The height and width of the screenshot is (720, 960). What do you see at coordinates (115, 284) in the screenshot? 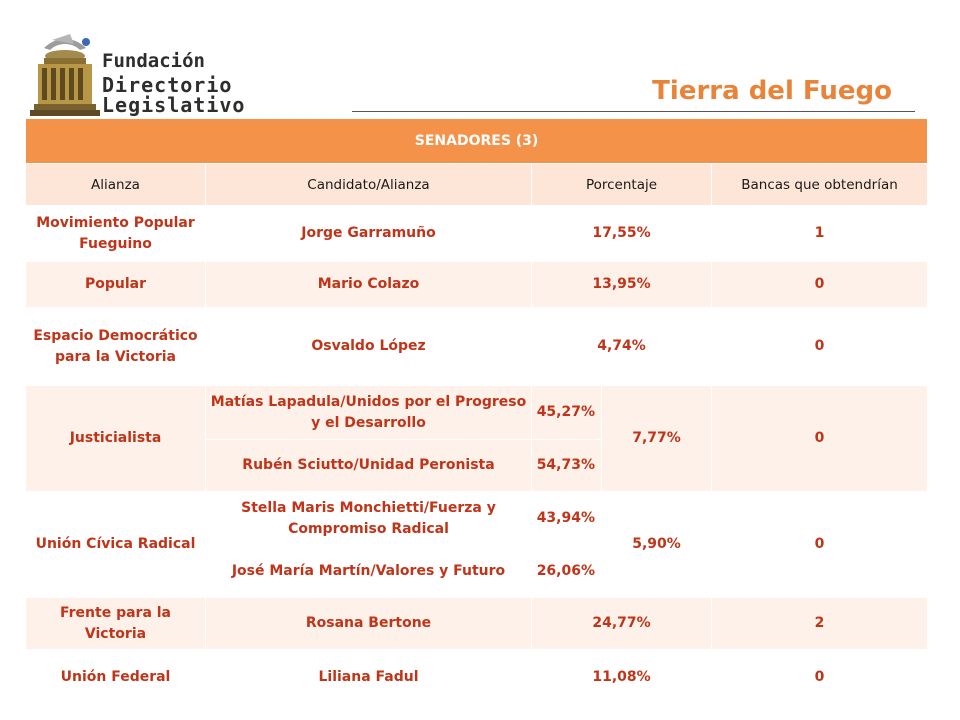
I see `alianza-cell: Popular` at bounding box center [115, 284].